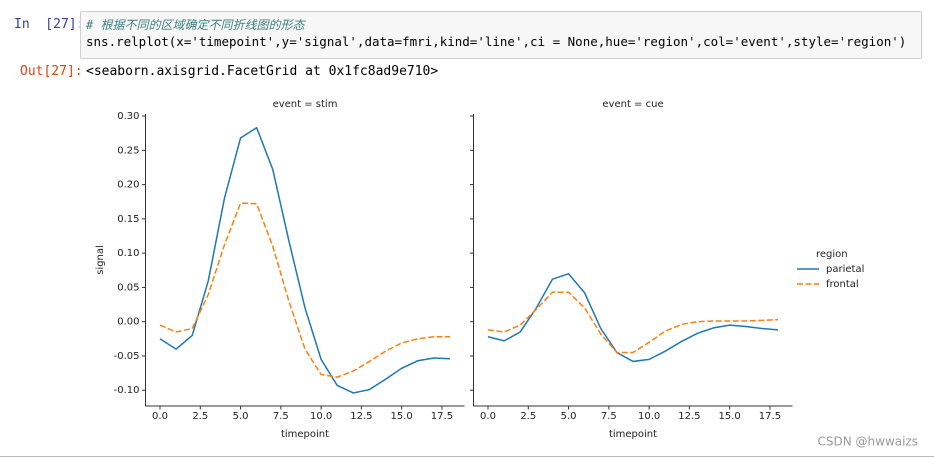 This screenshot has height=458, width=934. I want to click on code-cell, so click(501, 35).